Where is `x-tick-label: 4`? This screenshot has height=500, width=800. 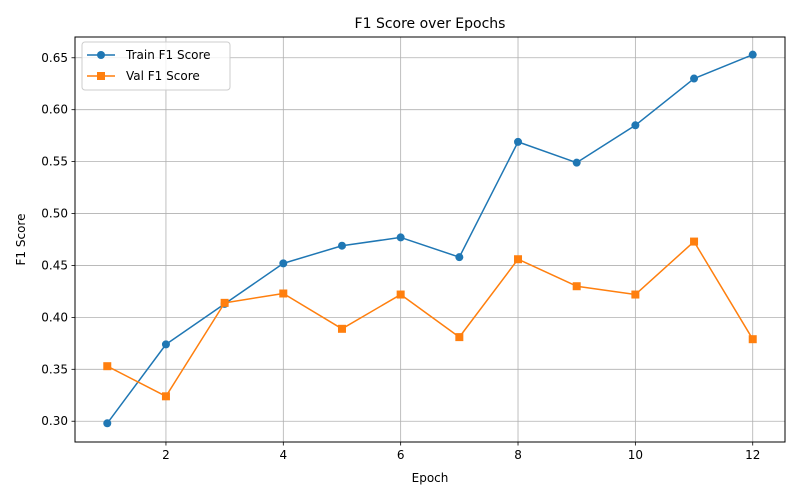 x-tick-label: 4 is located at coordinates (283, 455).